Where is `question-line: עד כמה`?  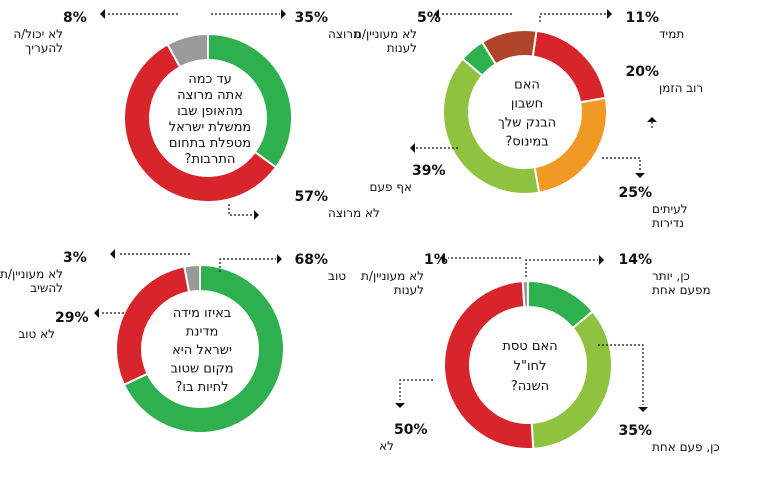 question-line: עד כמה is located at coordinates (210, 79).